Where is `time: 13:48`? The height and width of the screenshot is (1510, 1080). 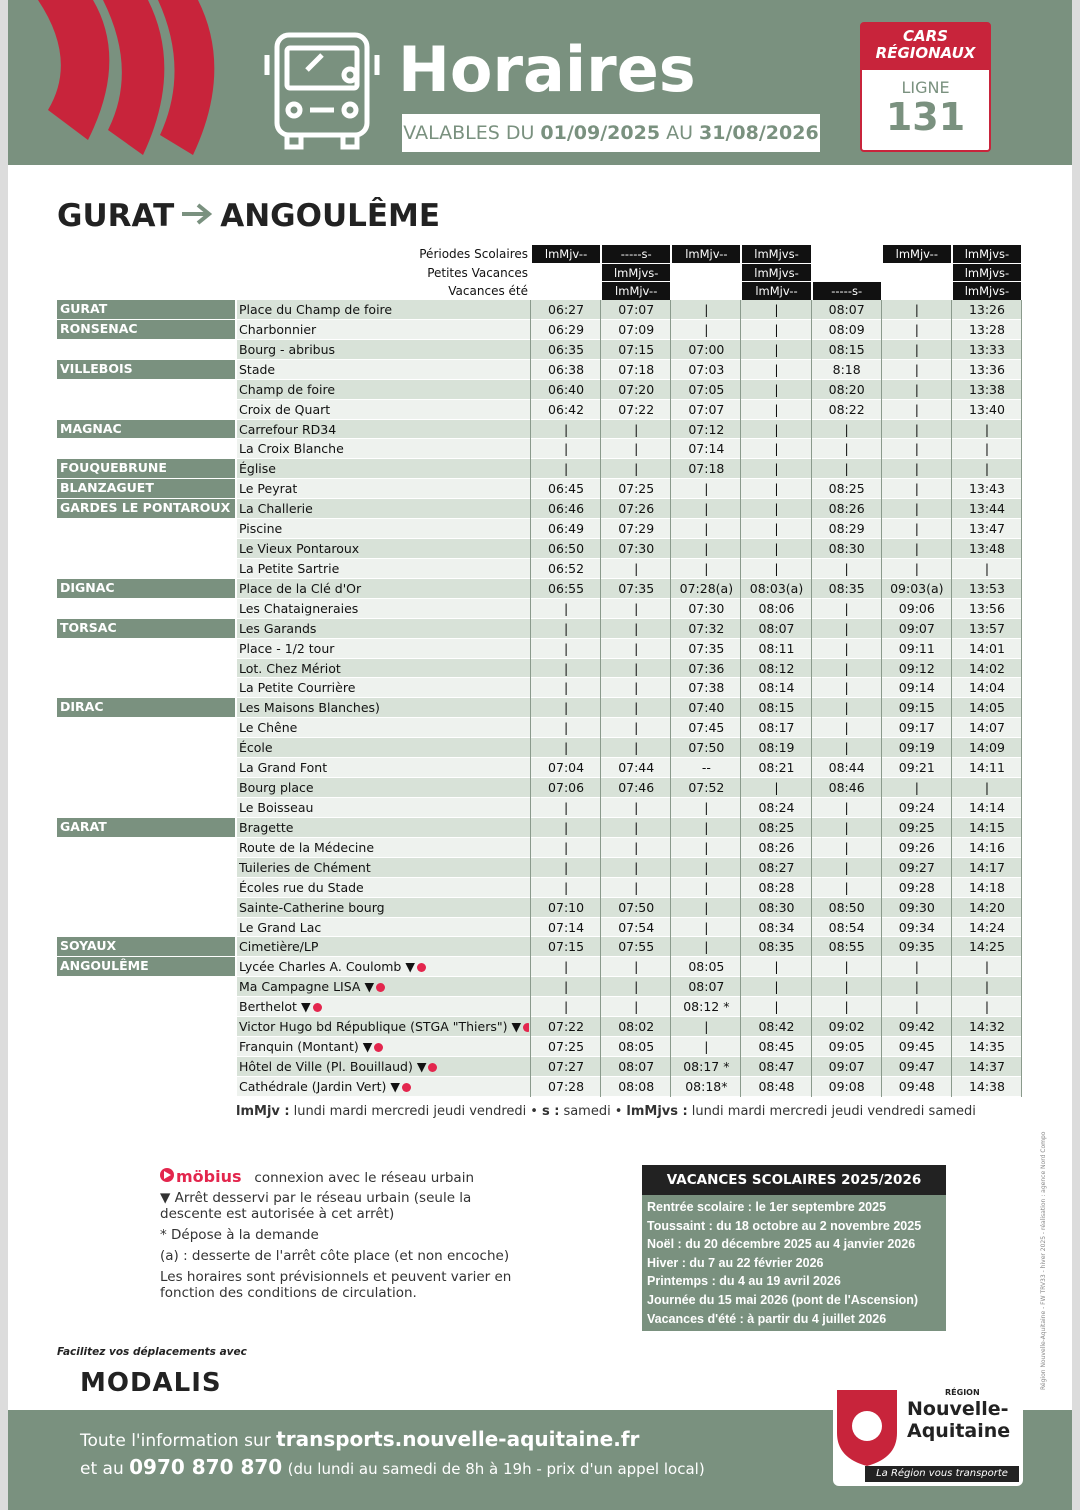
time: 13:48 is located at coordinates (986, 549).